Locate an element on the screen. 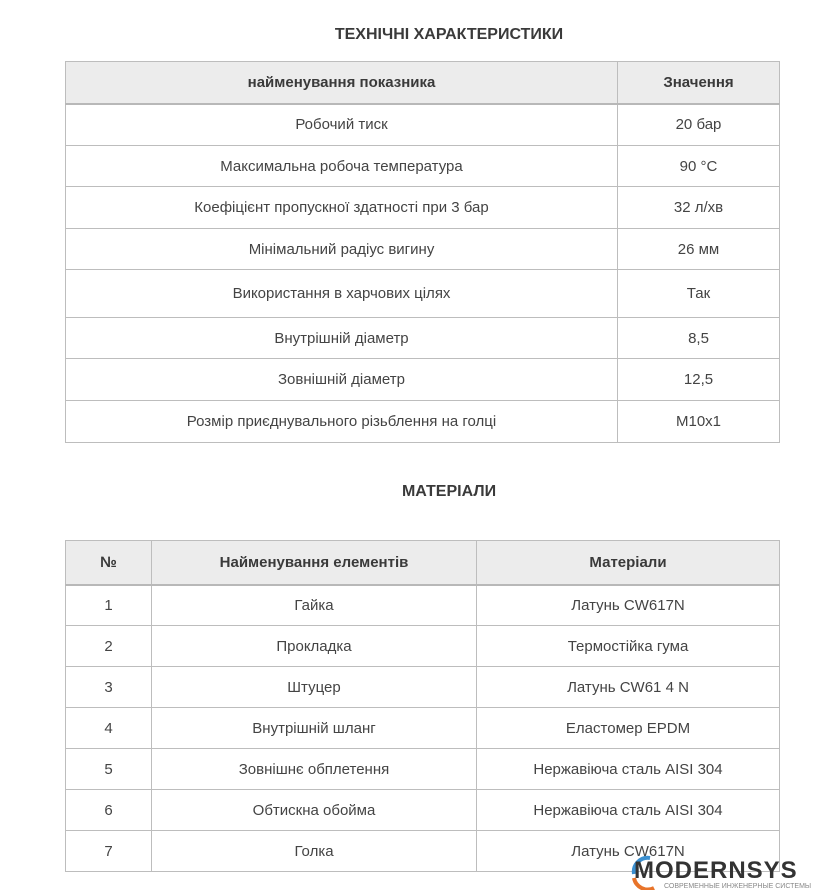  spec-row: Максимальна робоча температура 90 °C is located at coordinates (422, 166).